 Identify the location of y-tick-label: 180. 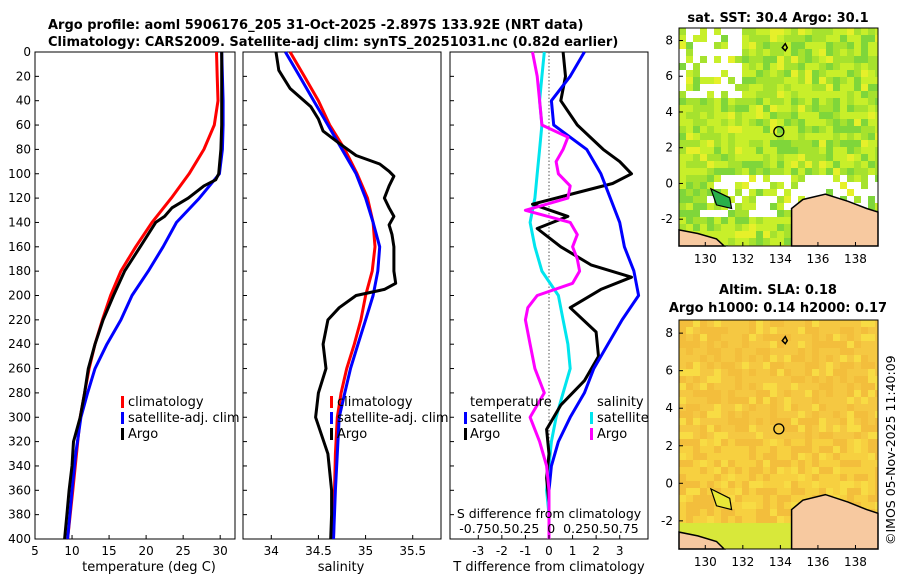
(19, 271).